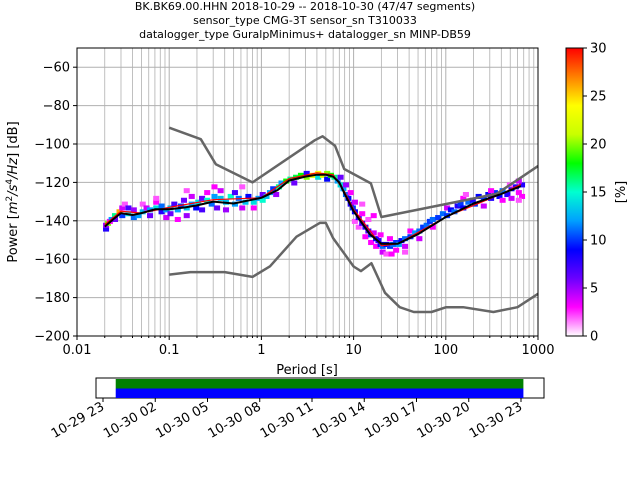  What do you see at coordinates (309, 347) in the screenshot?
I see `x-axis: 0.01 0.1 1 10 100 1000` at bounding box center [309, 347].